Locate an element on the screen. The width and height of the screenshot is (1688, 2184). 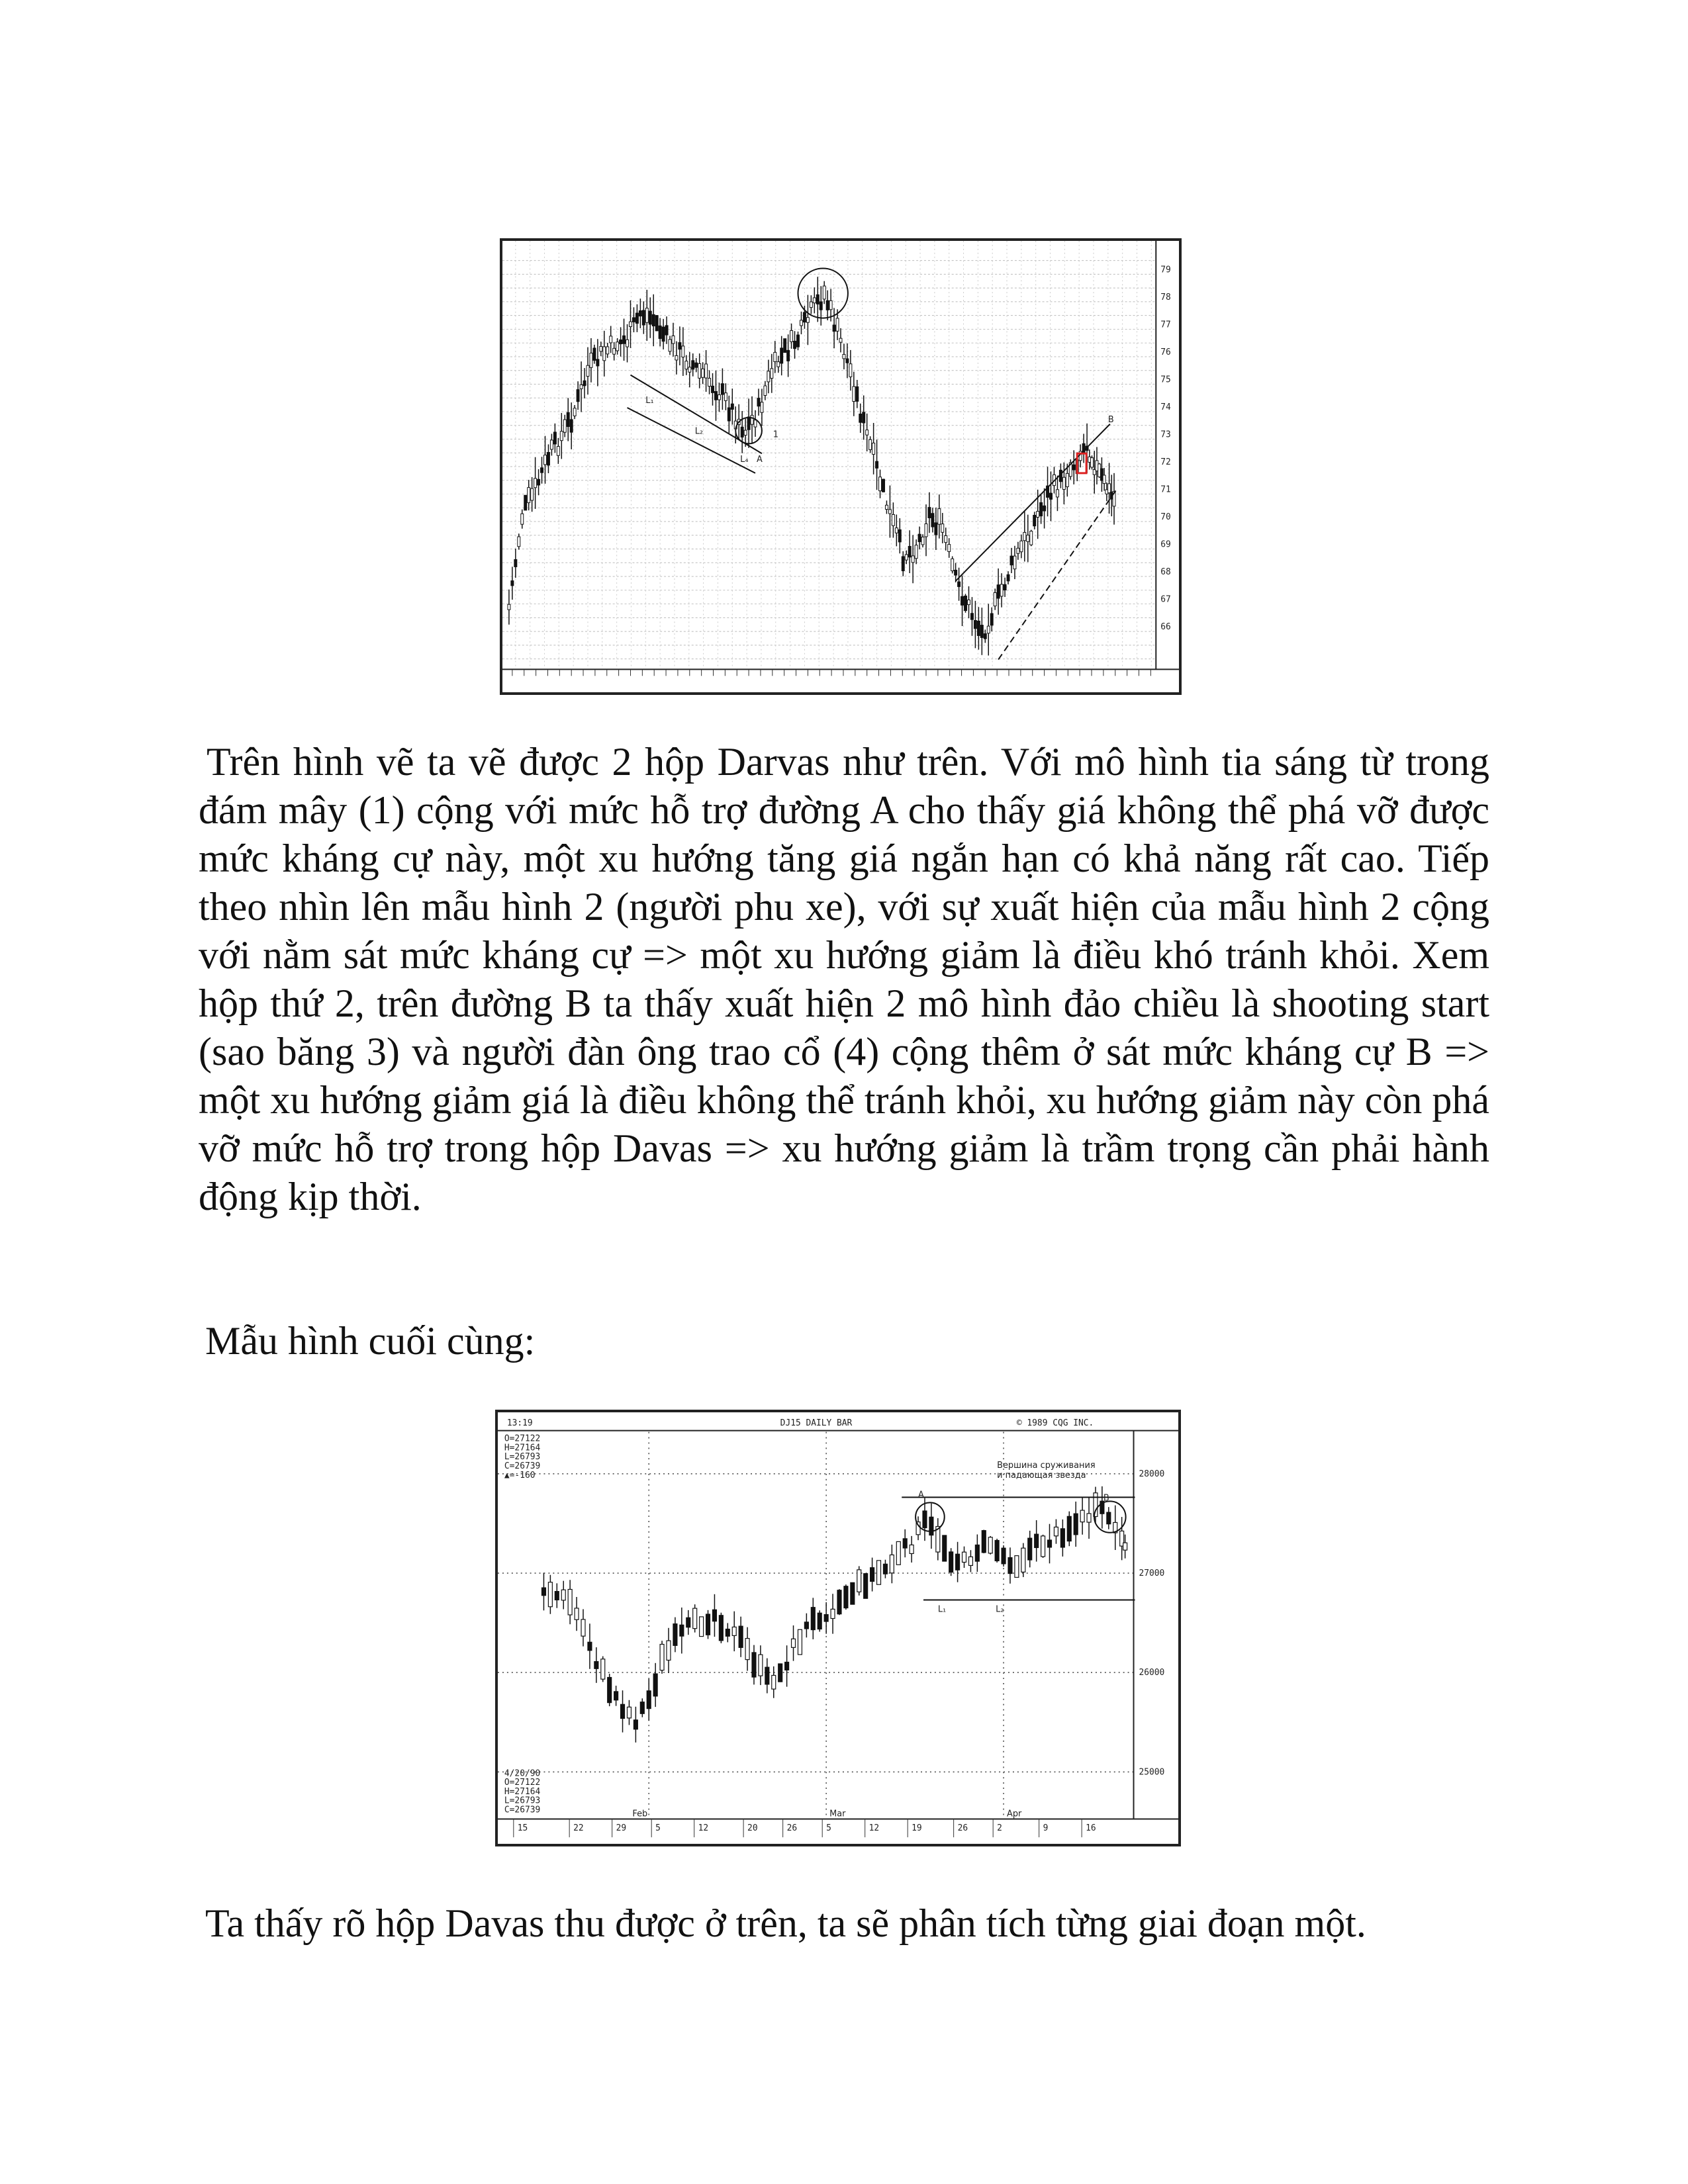
price-label: 73 is located at coordinates (1165, 435).